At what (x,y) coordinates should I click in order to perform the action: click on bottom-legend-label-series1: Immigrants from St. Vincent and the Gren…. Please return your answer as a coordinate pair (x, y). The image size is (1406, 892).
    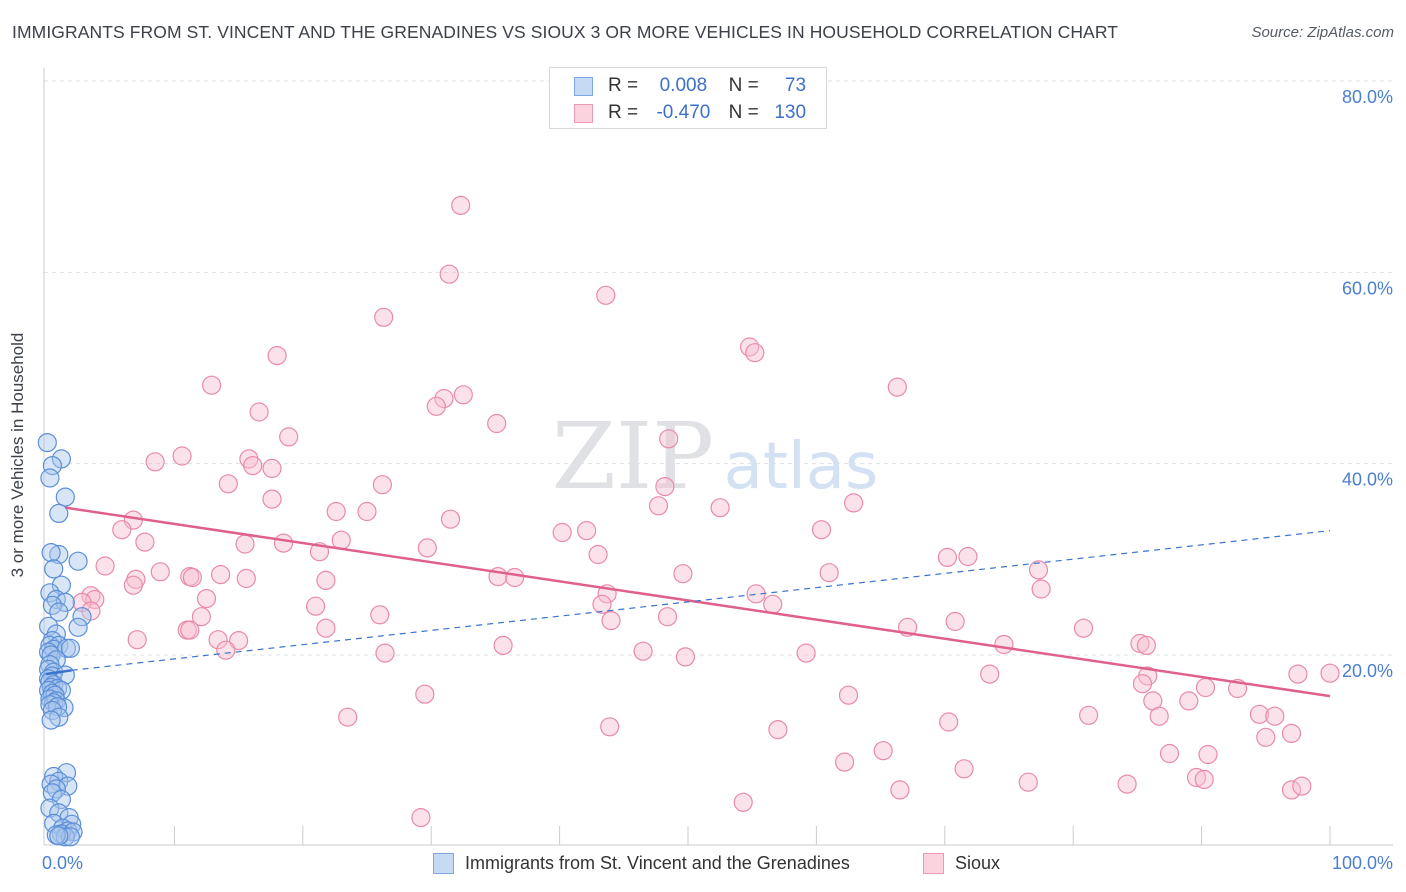
    Looking at the image, I should click on (657, 863).